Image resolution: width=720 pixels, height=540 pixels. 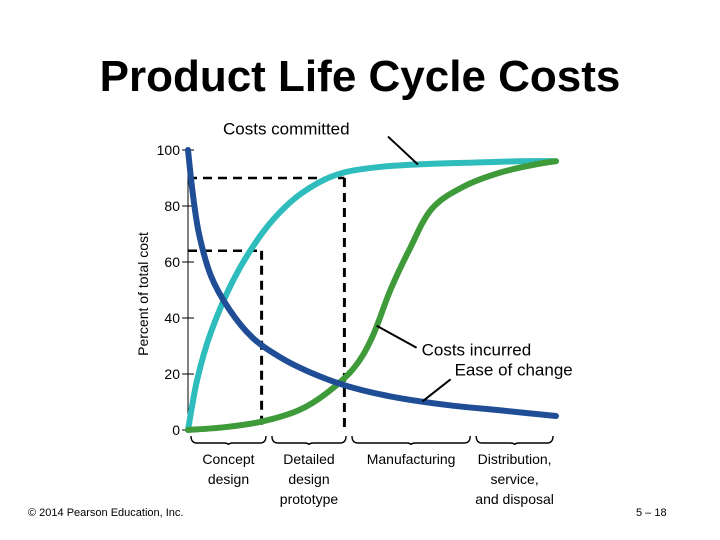 What do you see at coordinates (477, 350) in the screenshot?
I see `annotation-label: Costs incurred` at bounding box center [477, 350].